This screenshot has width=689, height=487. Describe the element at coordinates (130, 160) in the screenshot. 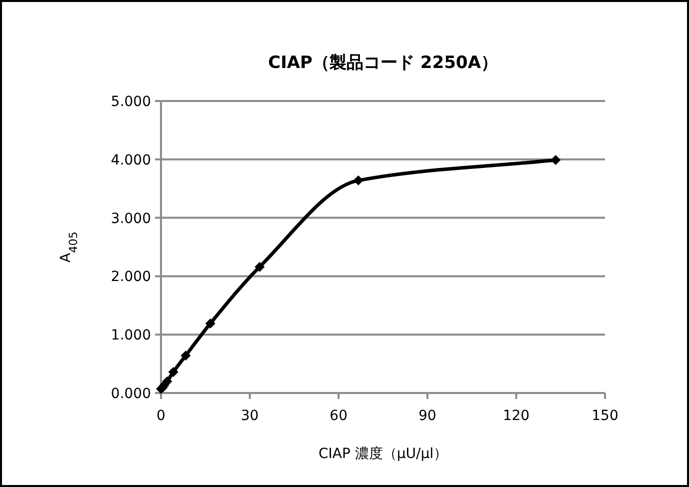

I see `y-tick-label: 4.000` at that location.